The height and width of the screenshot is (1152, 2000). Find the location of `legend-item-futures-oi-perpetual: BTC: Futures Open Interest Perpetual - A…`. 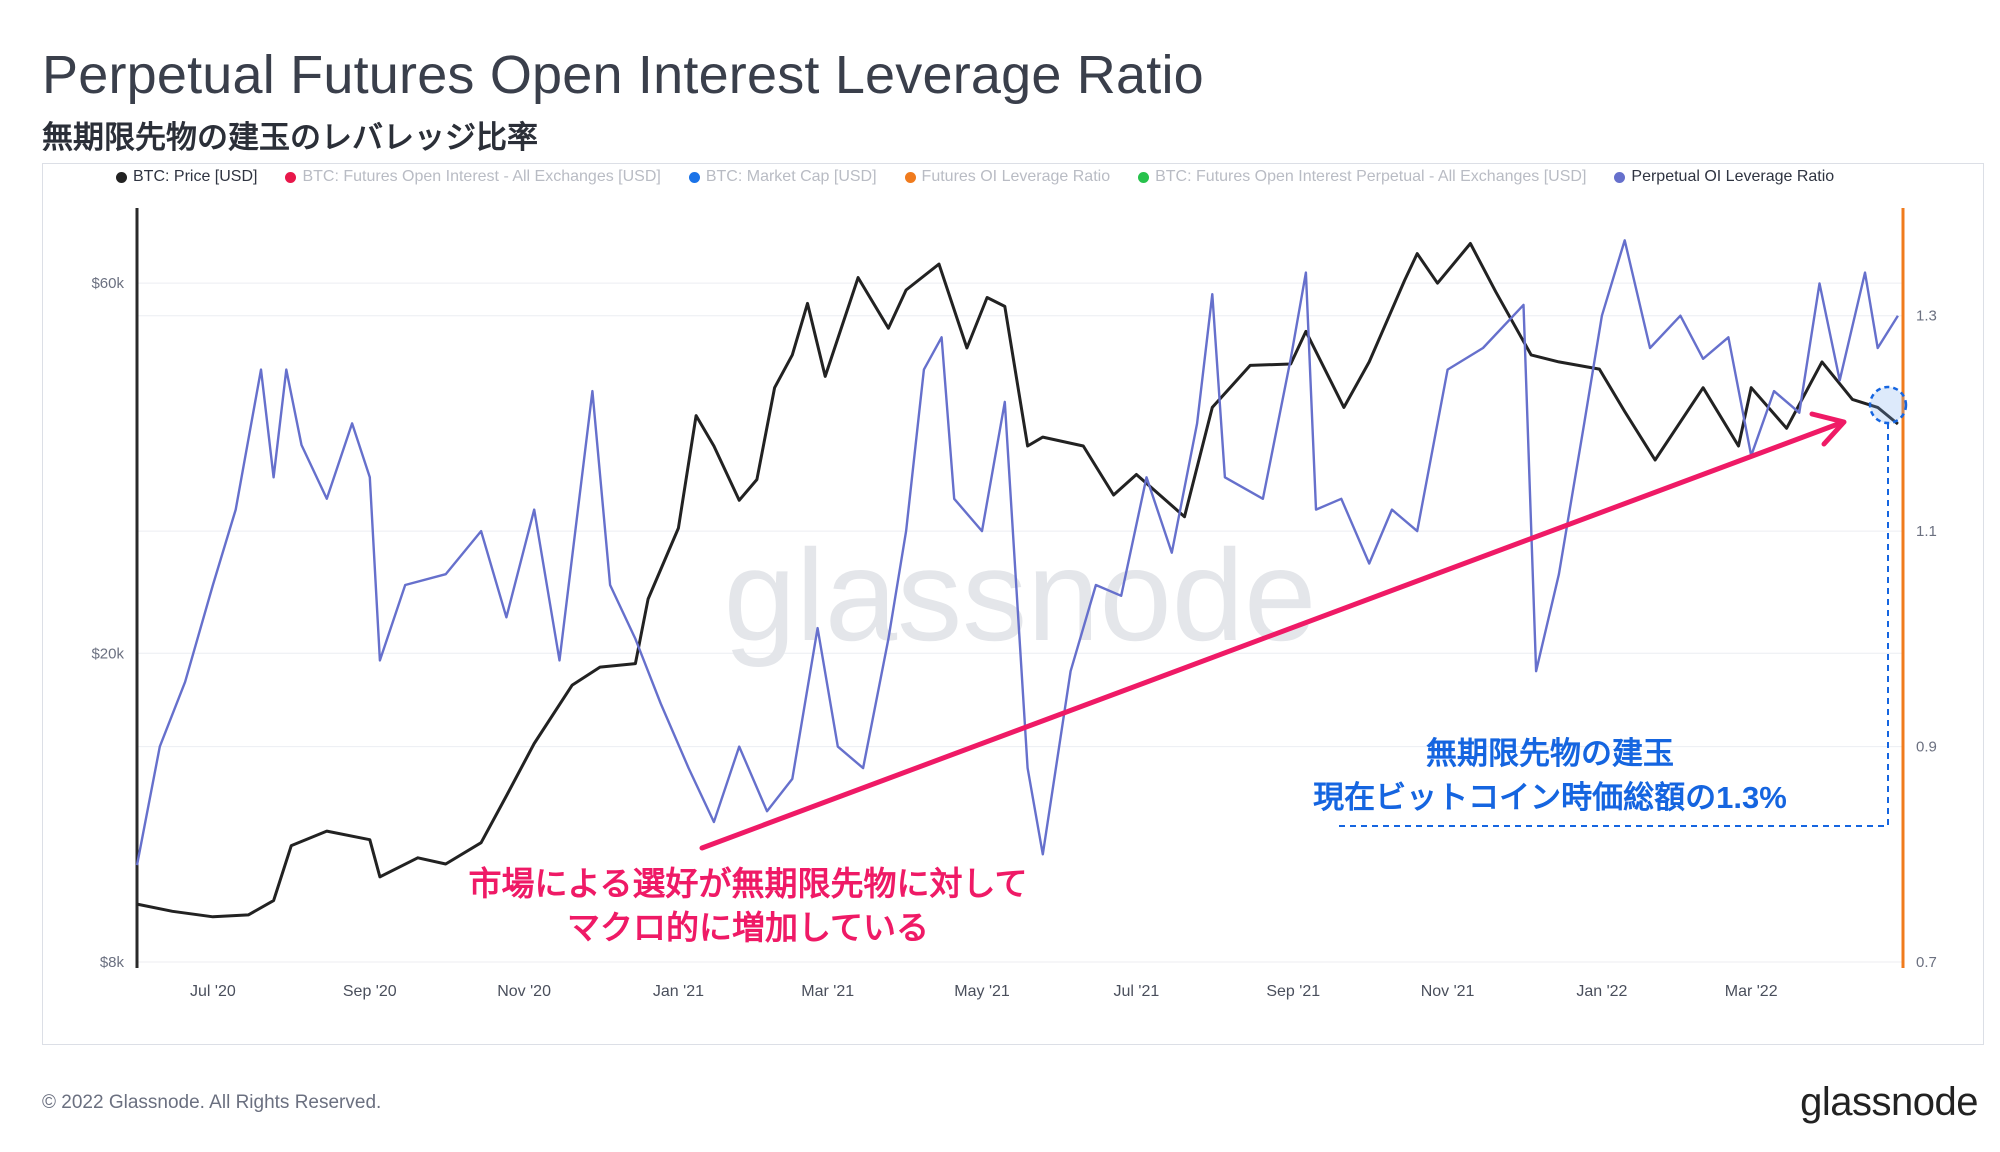

legend-item-futures-oi-perpetual: BTC: Futures Open Interest Perpetual - A… is located at coordinates (1362, 177).